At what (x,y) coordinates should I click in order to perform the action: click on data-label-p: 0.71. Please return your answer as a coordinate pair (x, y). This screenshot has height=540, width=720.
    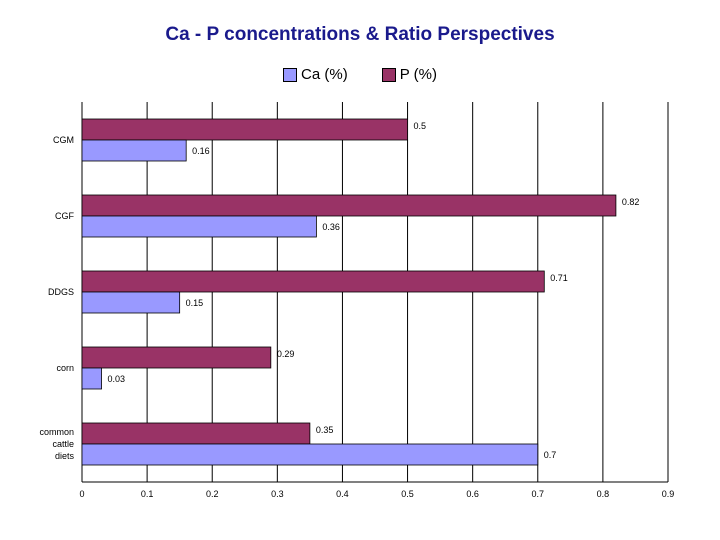
    Looking at the image, I should click on (559, 278).